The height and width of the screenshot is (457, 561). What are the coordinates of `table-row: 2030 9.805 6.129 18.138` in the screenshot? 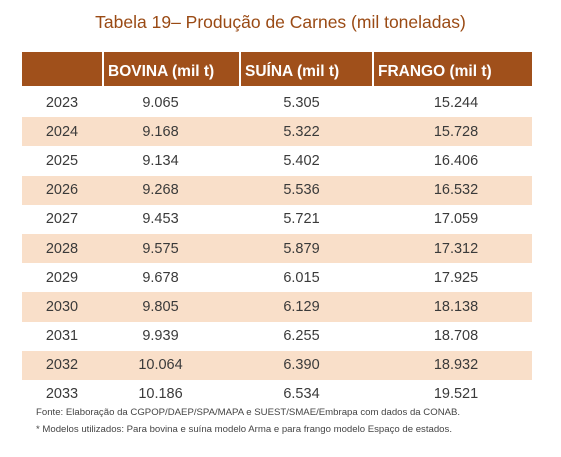 It's located at (277, 307).